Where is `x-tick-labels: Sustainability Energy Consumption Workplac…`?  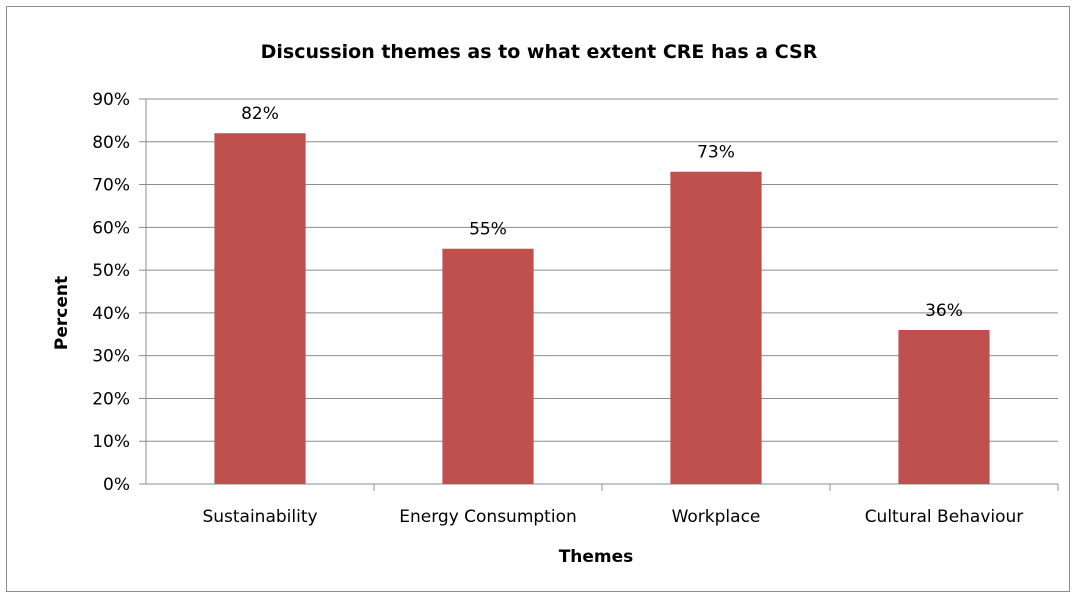
x-tick-labels: Sustainability Energy Consumption Workplac… is located at coordinates (612, 517).